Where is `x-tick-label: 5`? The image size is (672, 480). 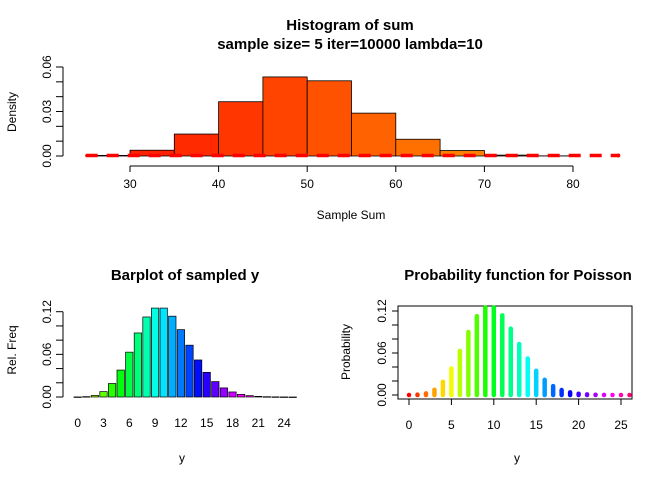 x-tick-label: 5 is located at coordinates (451, 425).